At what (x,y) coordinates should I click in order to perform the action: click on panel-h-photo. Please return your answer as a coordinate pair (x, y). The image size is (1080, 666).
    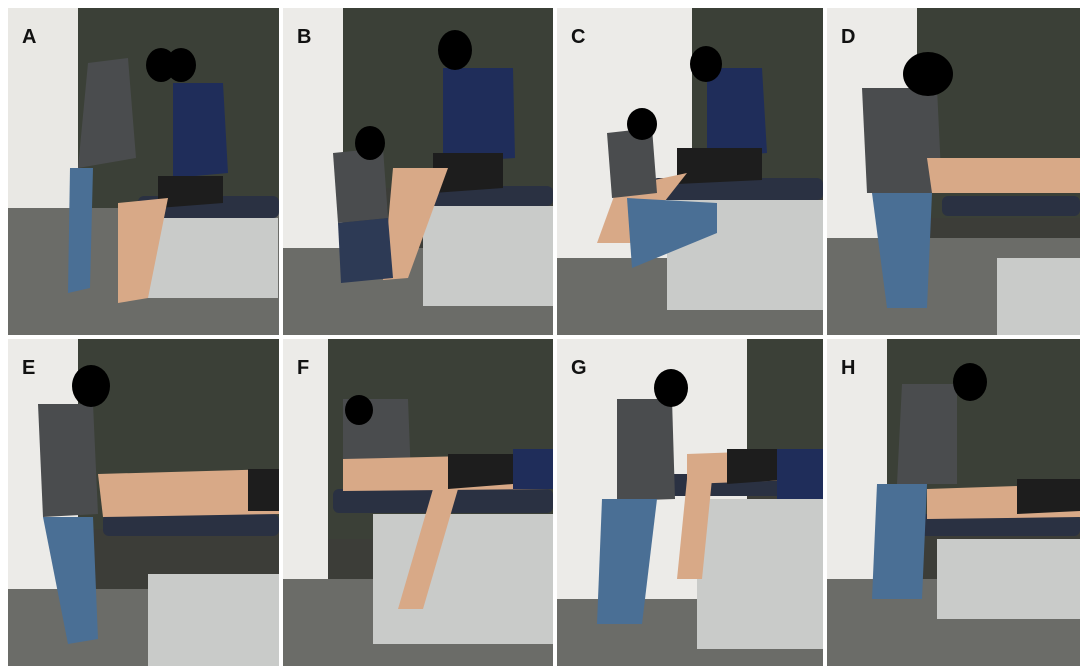
    Looking at the image, I should click on (953, 502).